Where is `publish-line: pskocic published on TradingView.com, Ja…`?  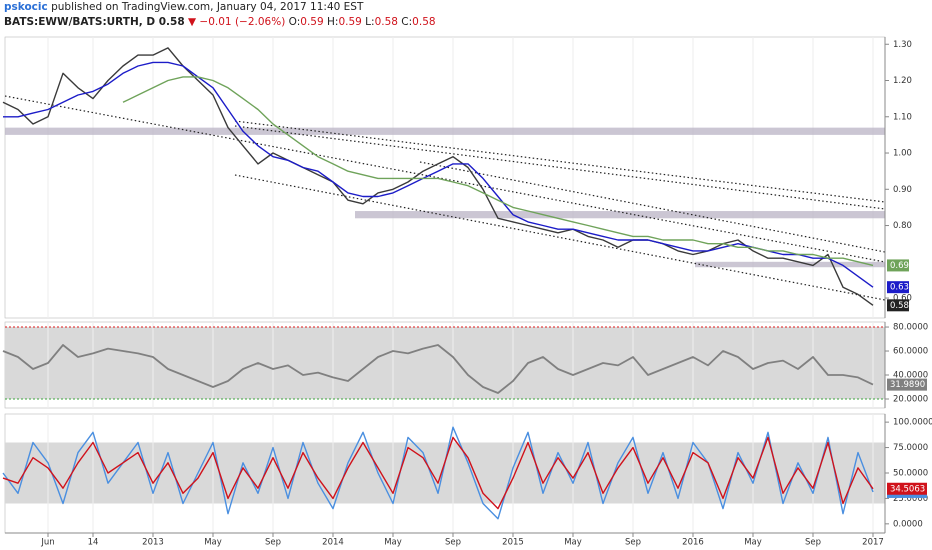 publish-line: pskocic published on TradingView.com, Ja… is located at coordinates (466, 7).